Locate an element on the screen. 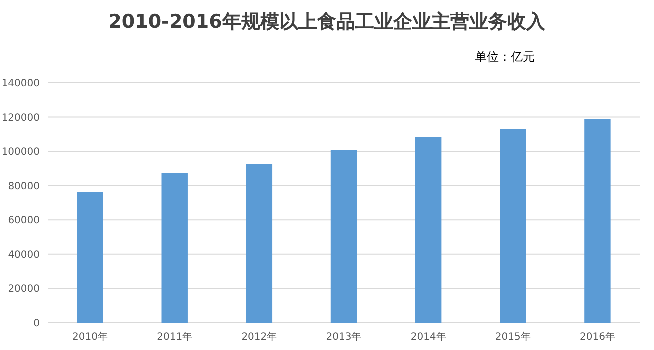  chart-title: 2010-2016年规模以上食品工业企业主营业务收入 is located at coordinates (327, 22).